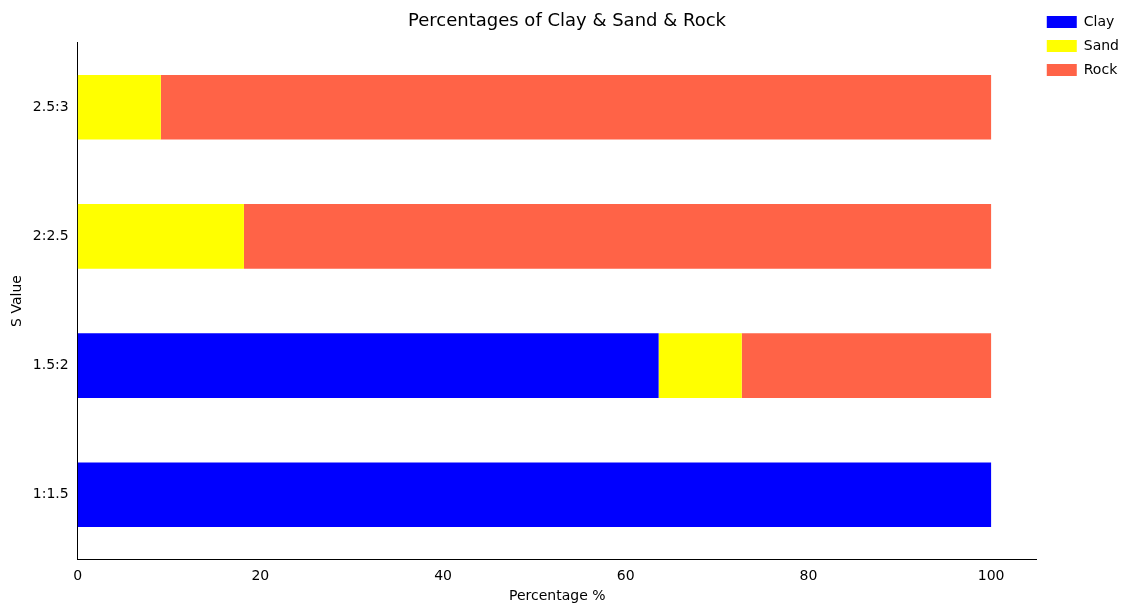 This screenshot has width=1139, height=610. I want to click on y-tick-label: 2:2.5, so click(50, 235).